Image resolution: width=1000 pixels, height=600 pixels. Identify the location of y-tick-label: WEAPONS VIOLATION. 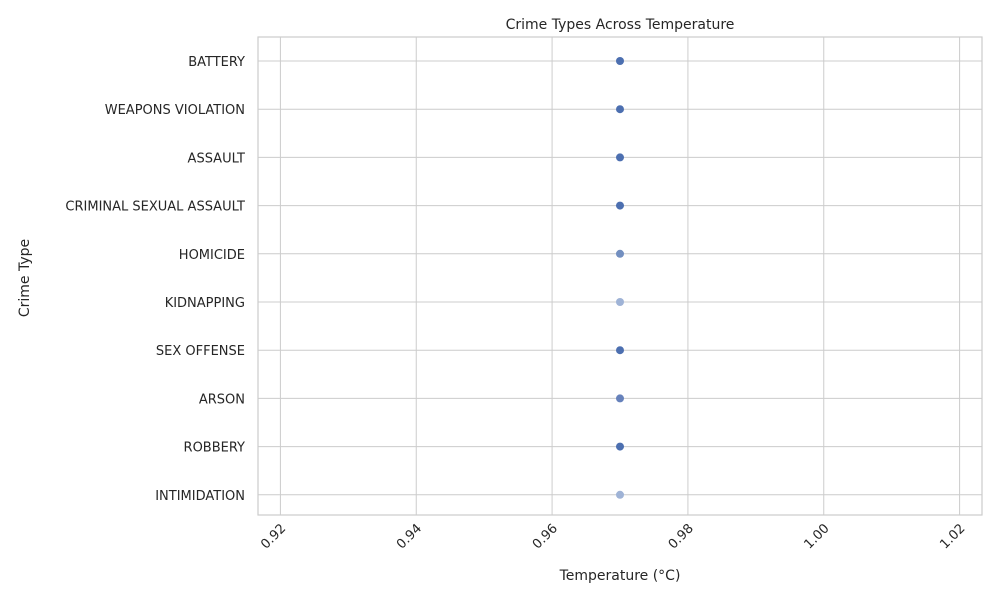
(175, 110).